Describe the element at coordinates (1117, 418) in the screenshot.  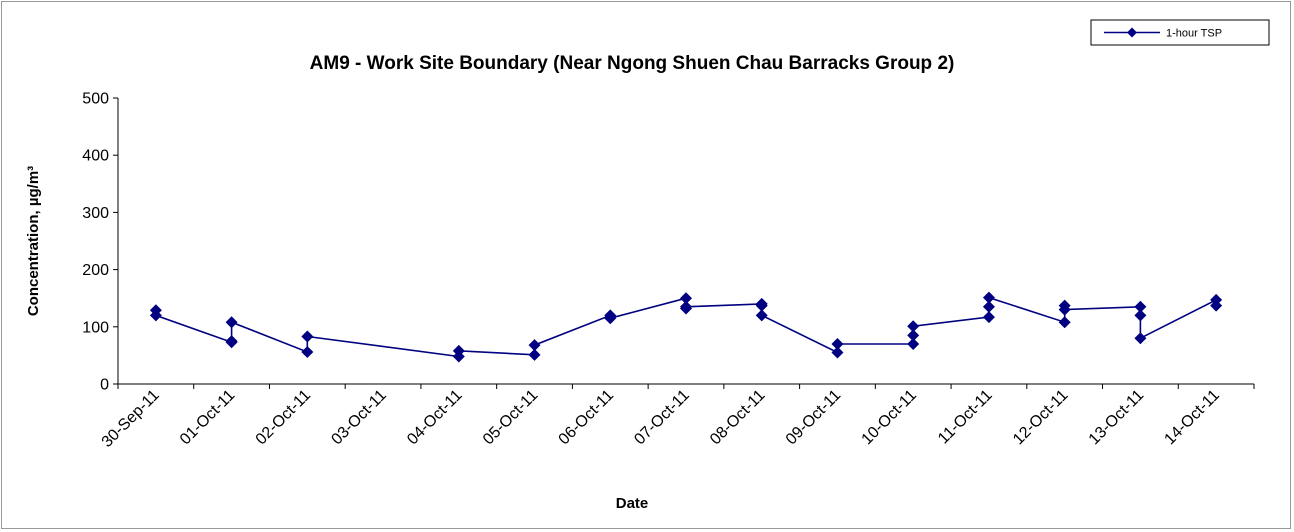
I see `x-tick-label: 13-Oct-11` at that location.